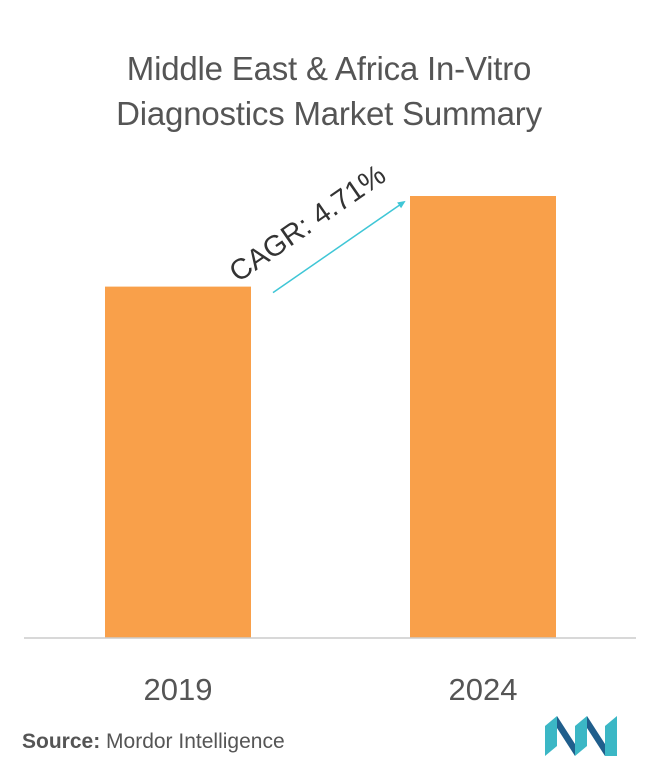  I want to click on bar-2019, so click(178, 462).